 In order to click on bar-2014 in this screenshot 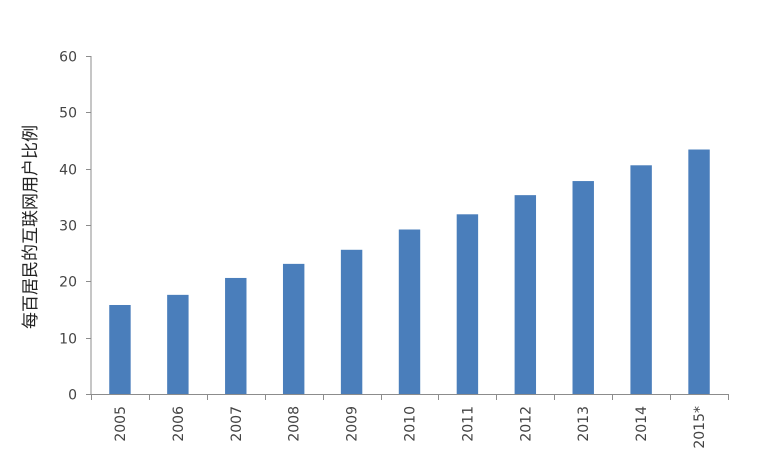, I will do `click(641, 279)`.